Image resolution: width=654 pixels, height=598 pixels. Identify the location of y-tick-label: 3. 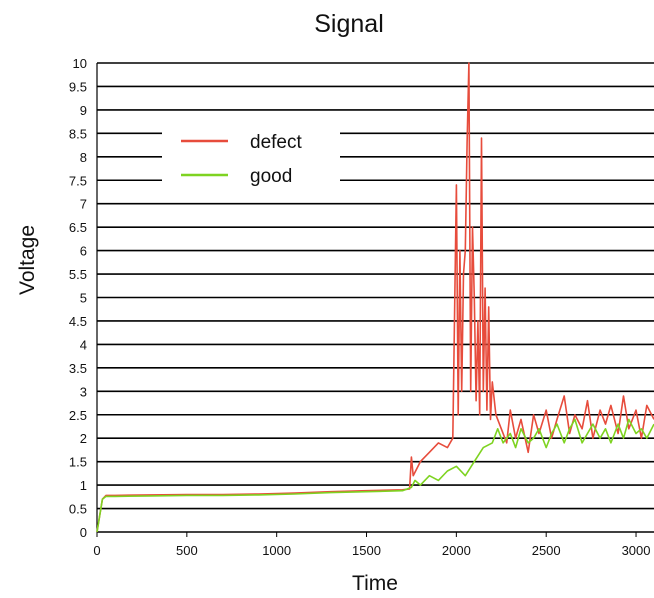
(83, 391).